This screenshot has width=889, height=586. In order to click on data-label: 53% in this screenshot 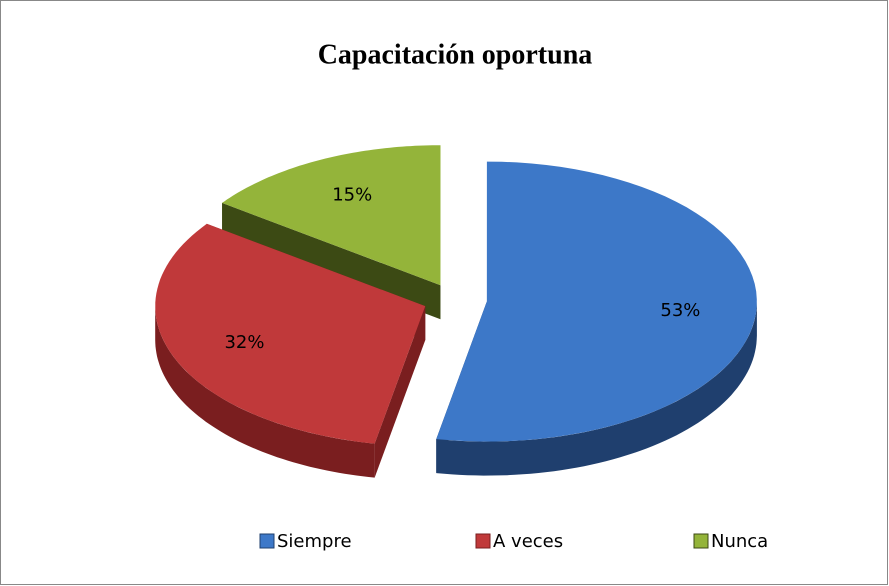, I will do `click(680, 310)`.